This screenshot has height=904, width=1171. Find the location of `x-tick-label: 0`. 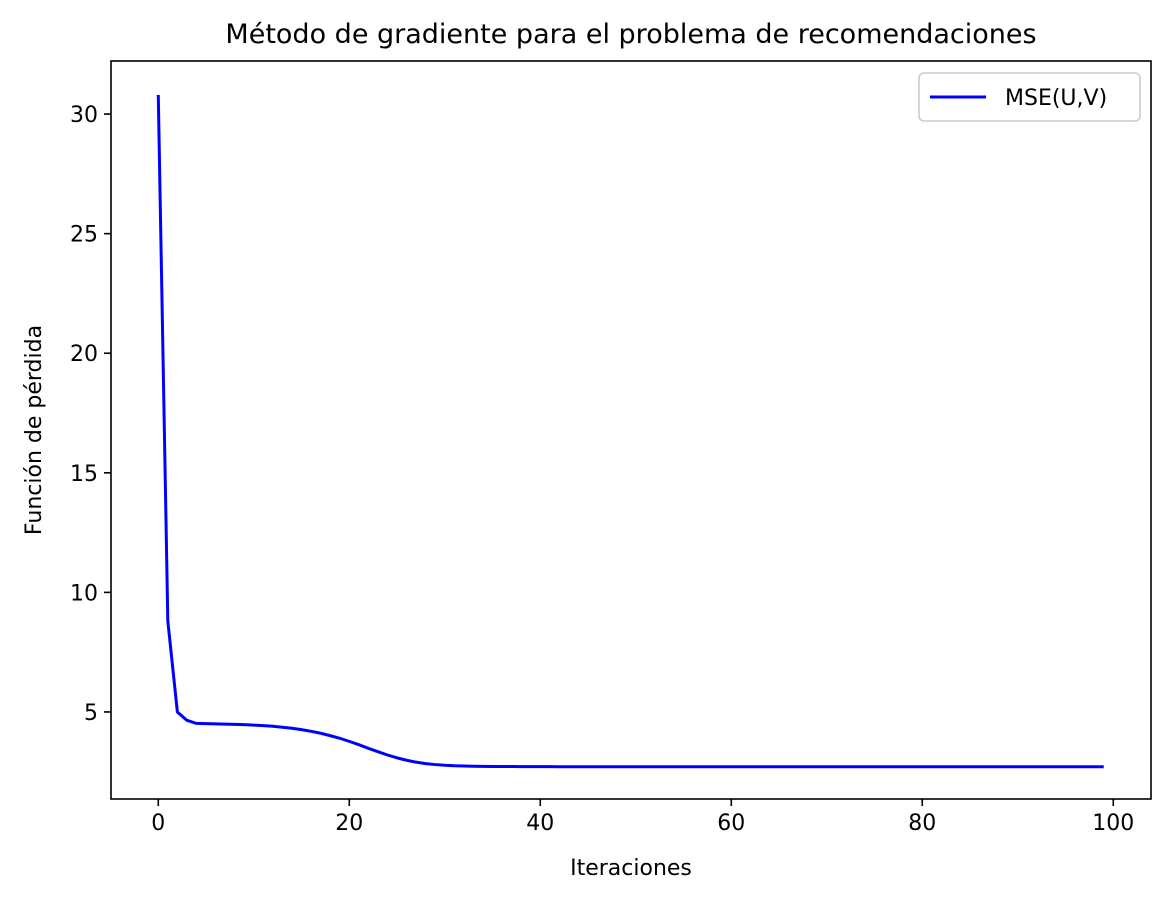

x-tick-label: 0 is located at coordinates (158, 823).